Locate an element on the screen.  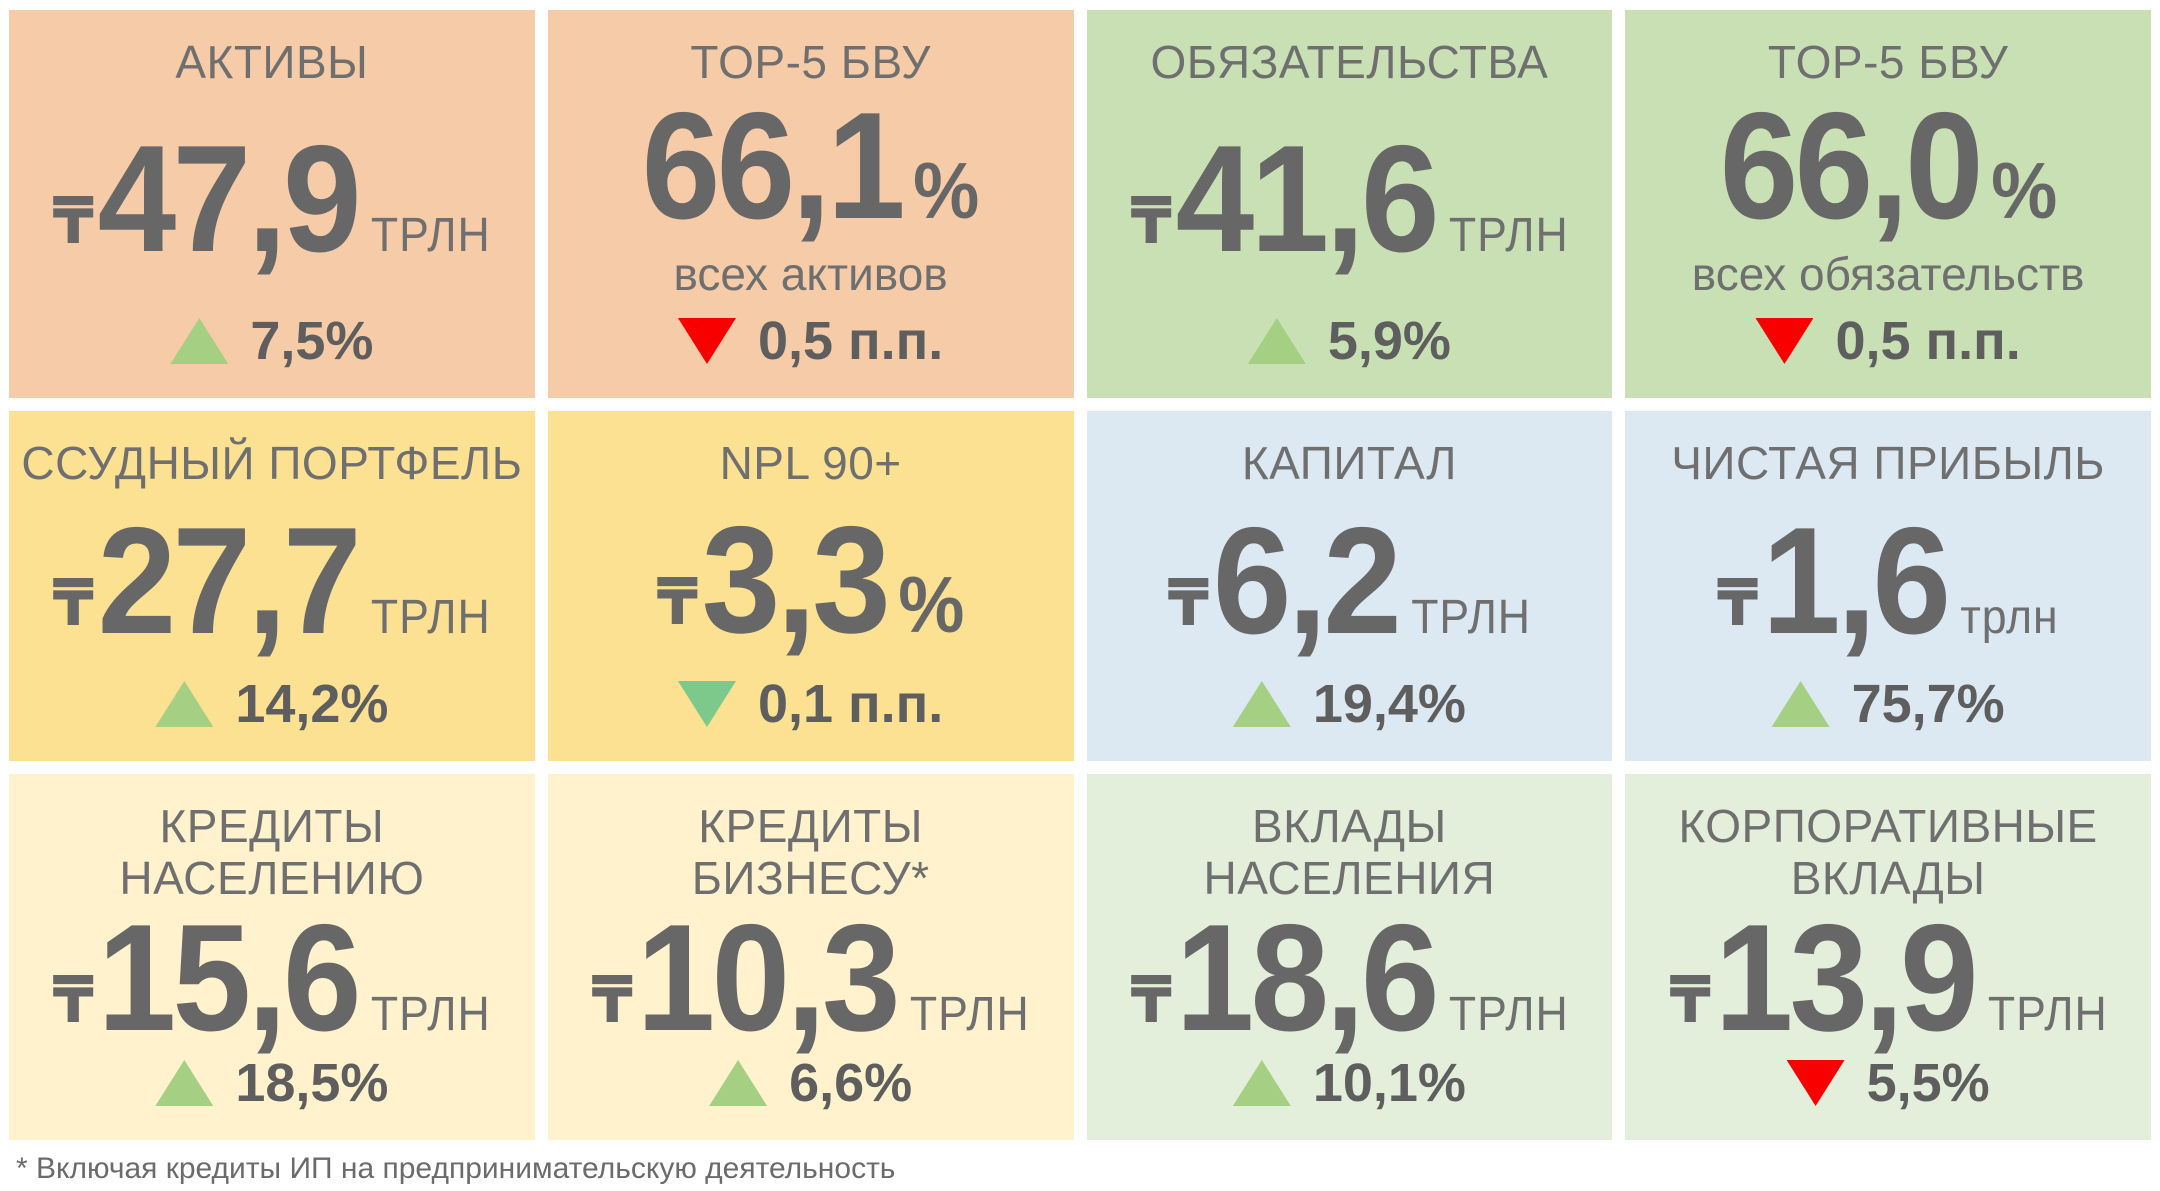
tile-value-area: ₸ 13,9 ТРЛН is located at coordinates (1888, 978).